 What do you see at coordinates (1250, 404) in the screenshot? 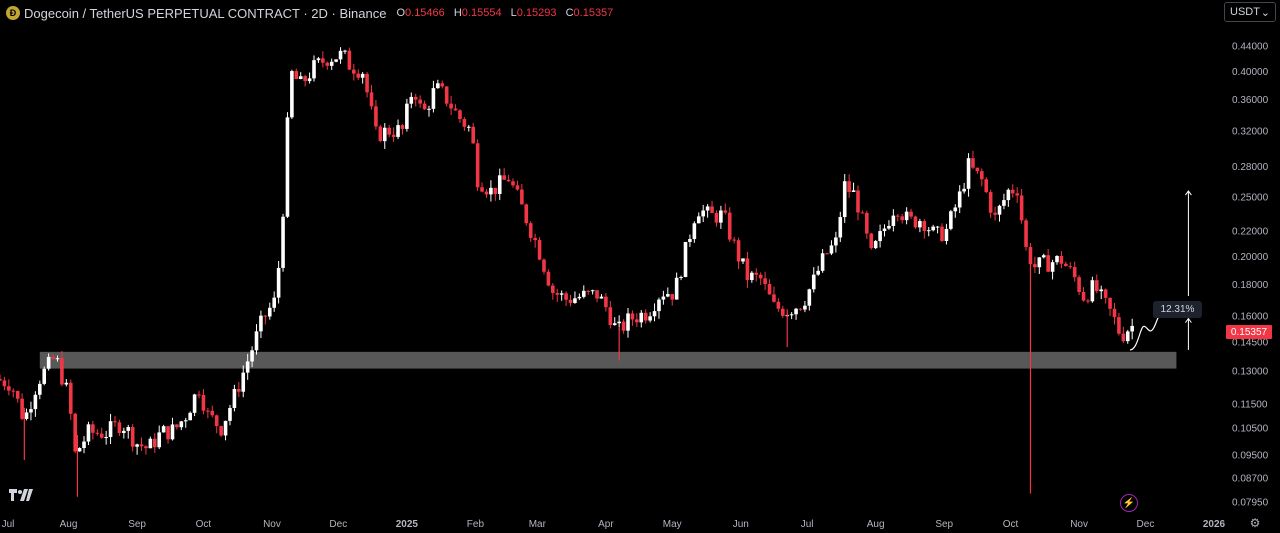
I see `y-axis-tick-label: 0.11500` at bounding box center [1250, 404].